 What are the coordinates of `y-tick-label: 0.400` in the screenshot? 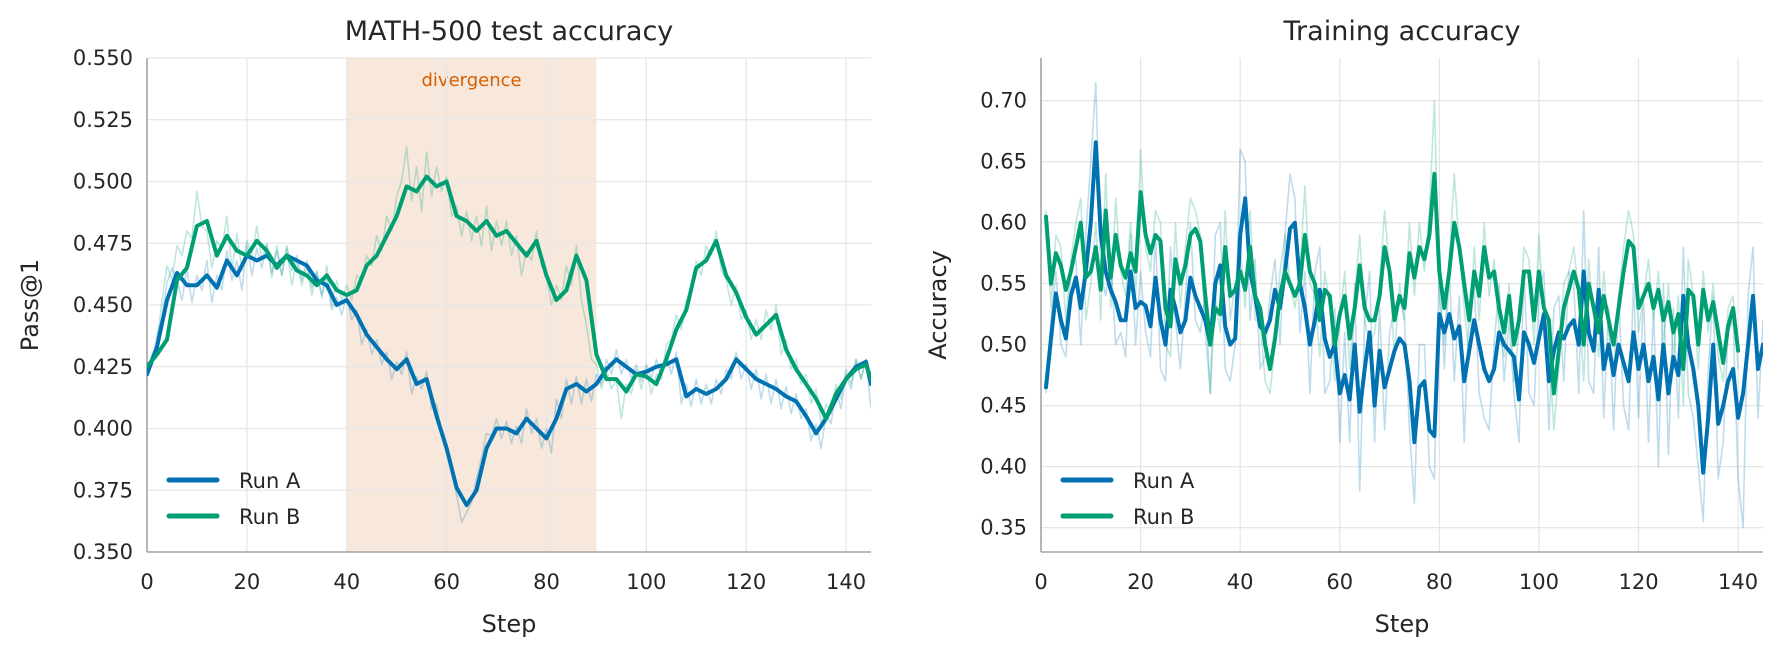 It's located at (103, 429).